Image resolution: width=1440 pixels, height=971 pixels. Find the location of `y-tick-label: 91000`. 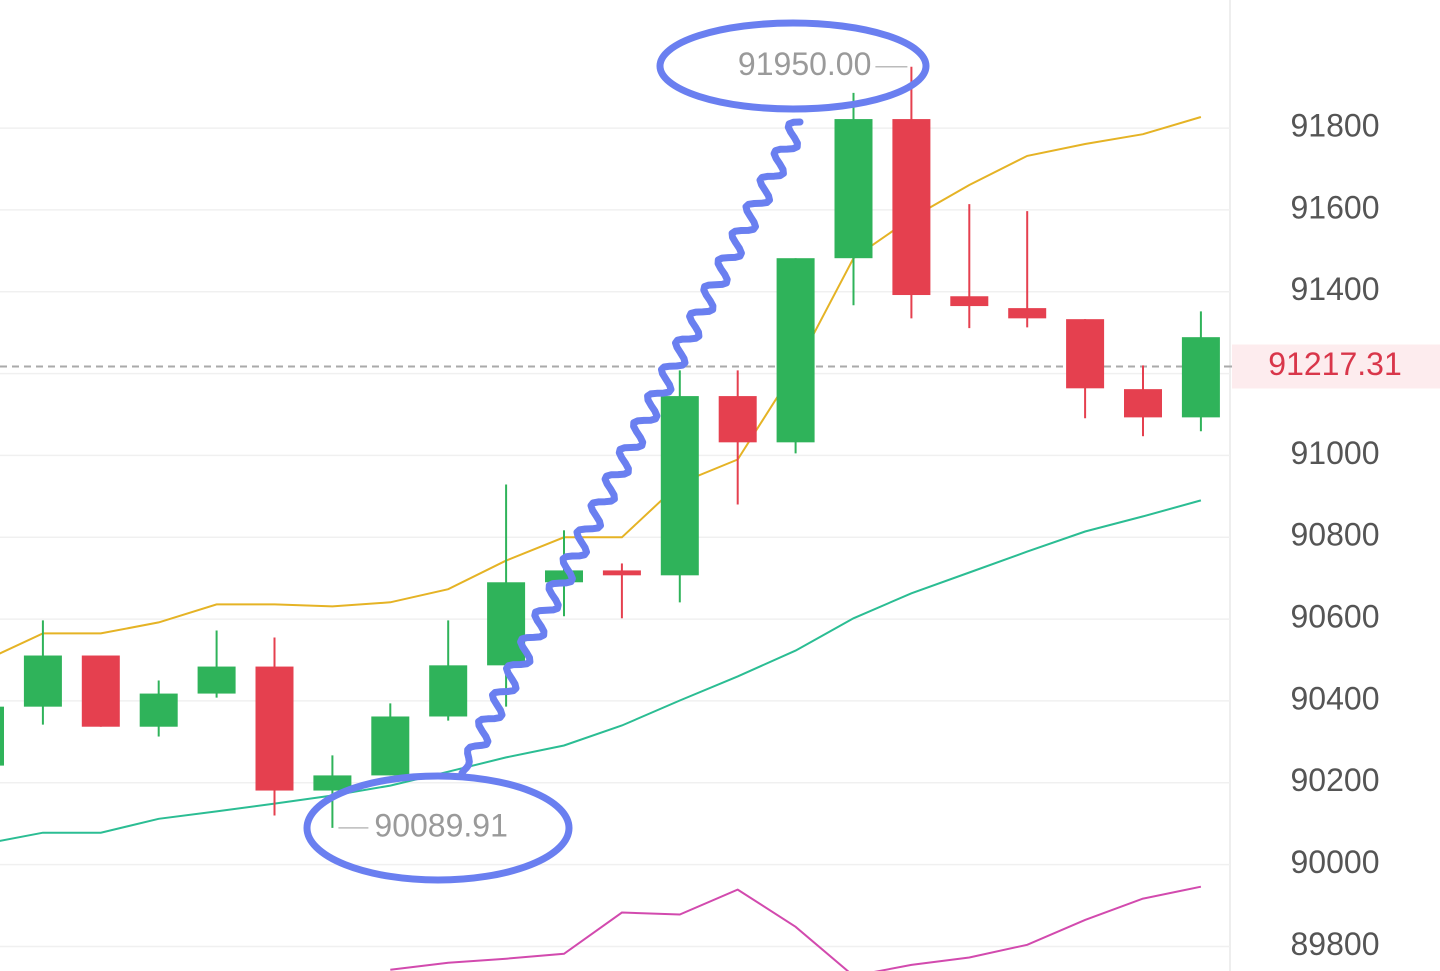

y-tick-label: 91000 is located at coordinates (1335, 453).